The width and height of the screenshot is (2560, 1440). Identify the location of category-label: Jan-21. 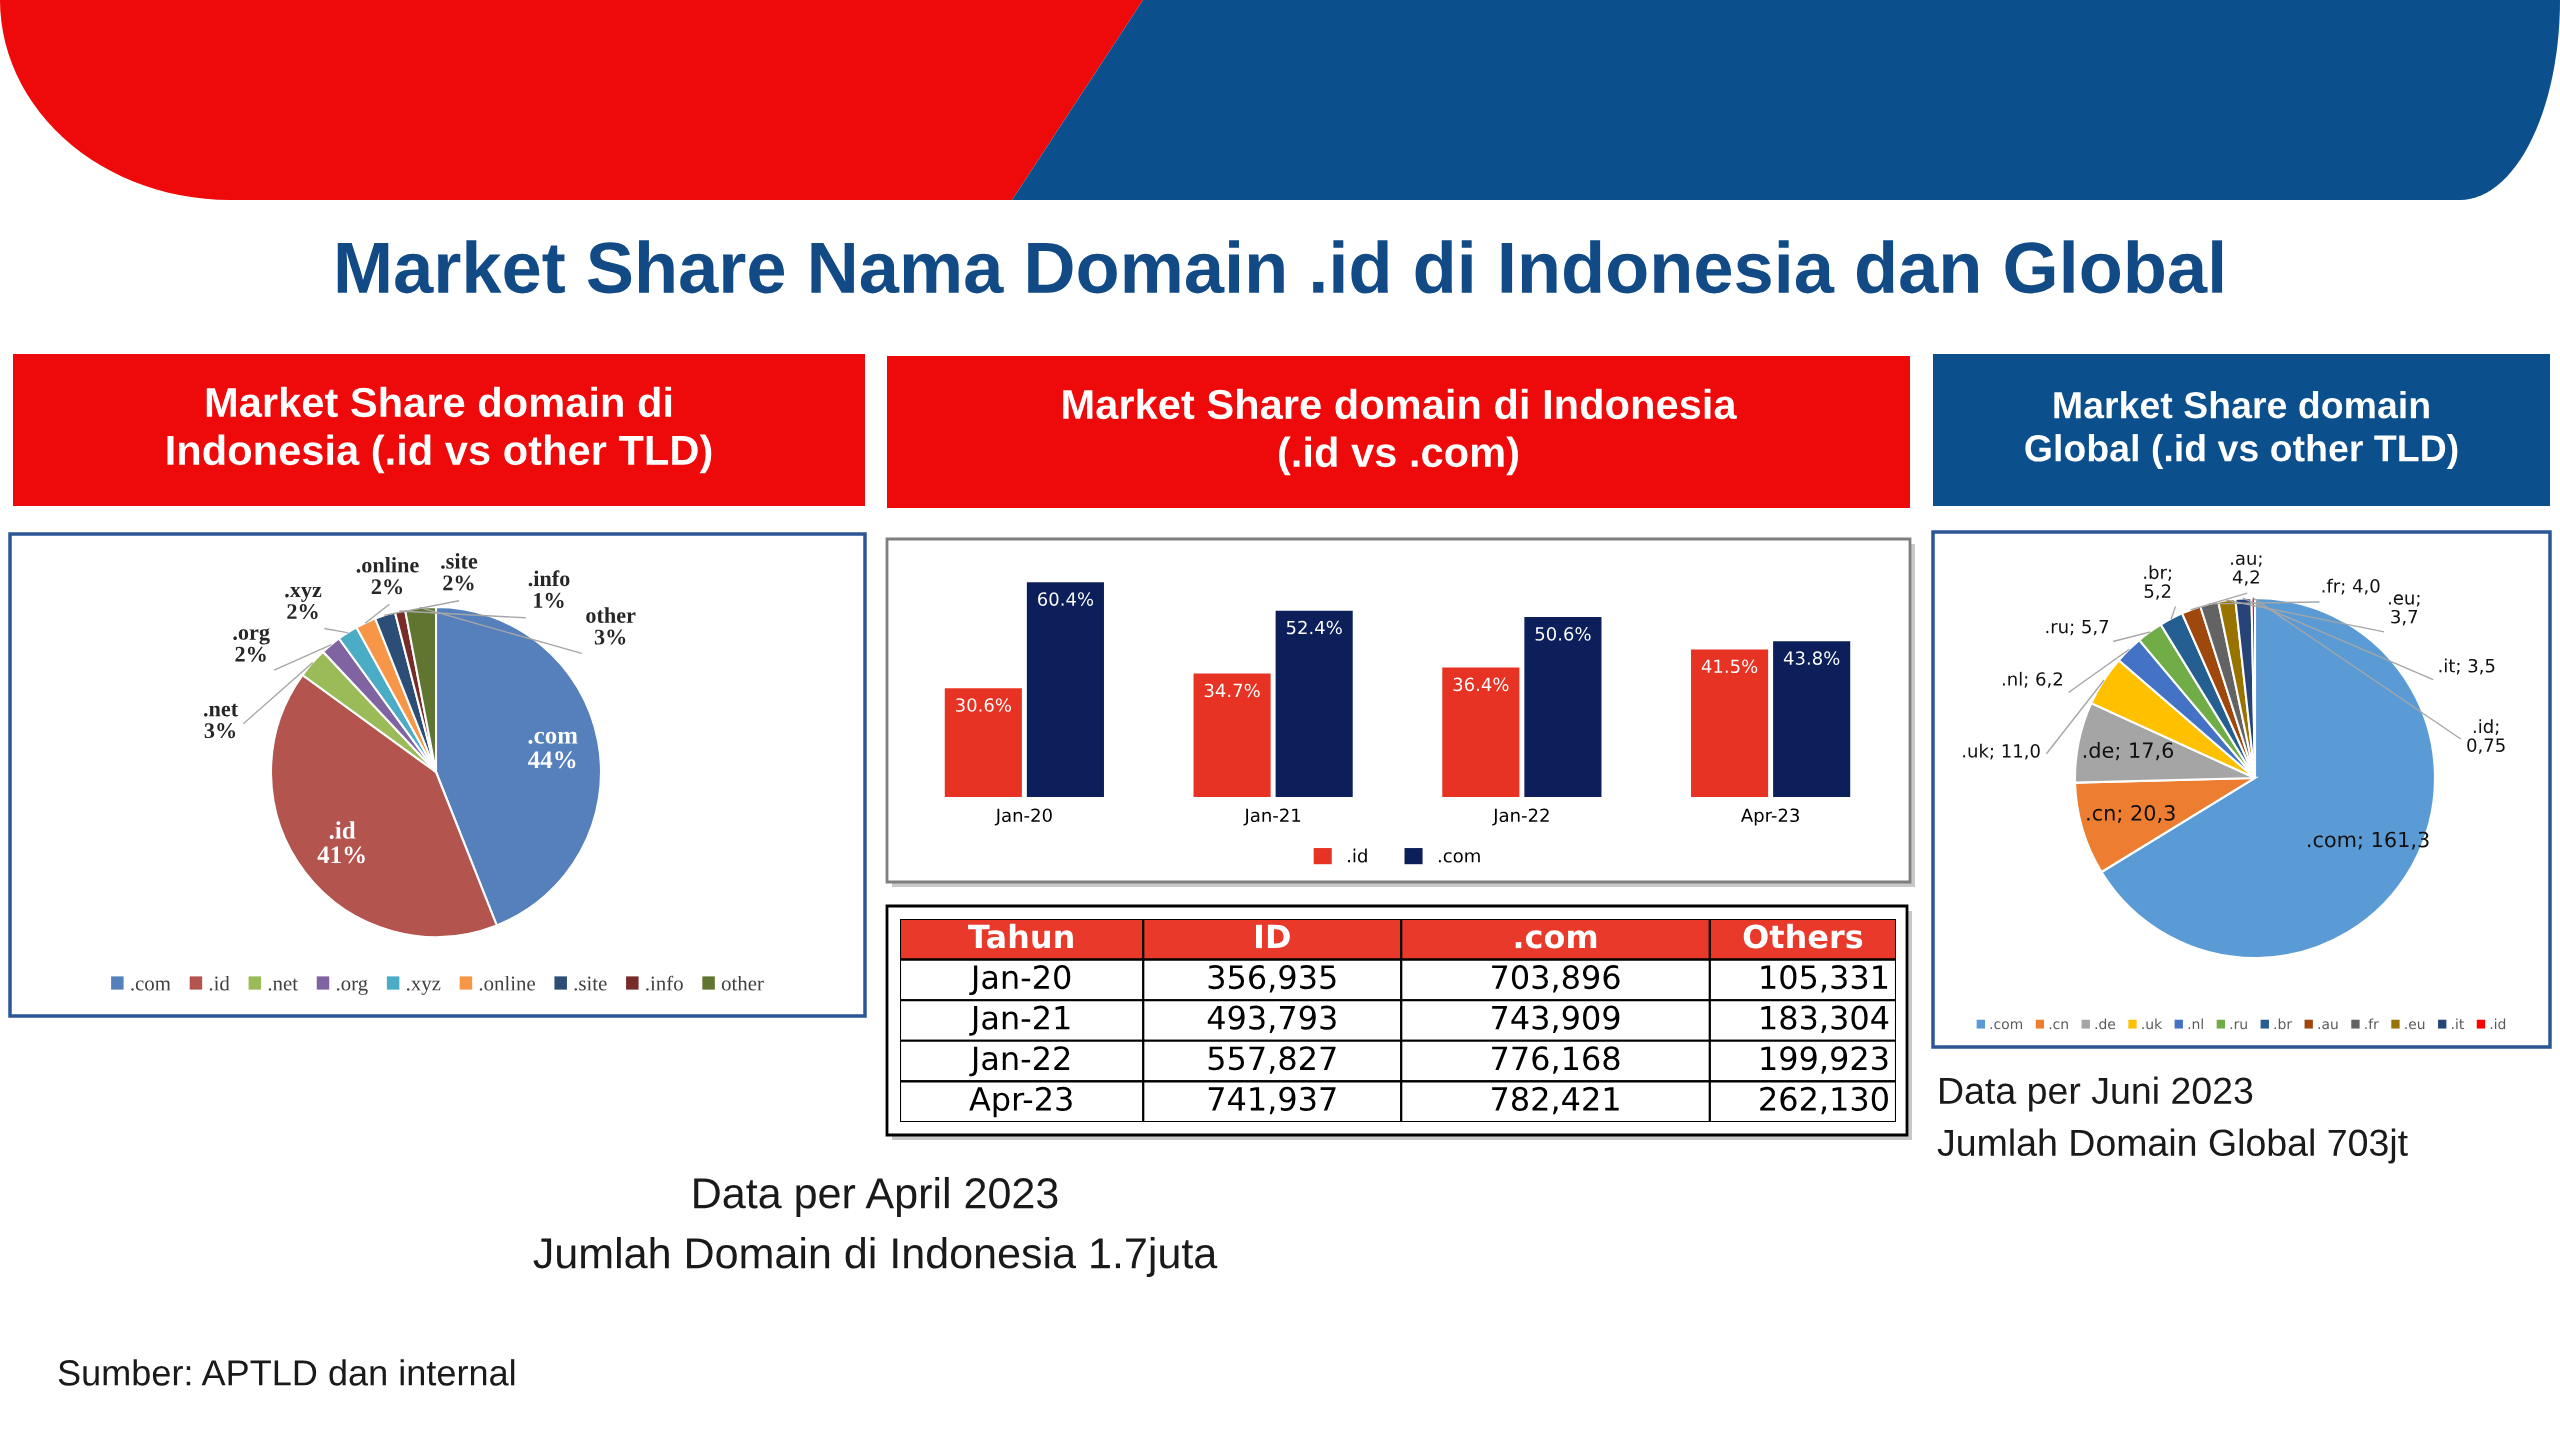
(1019, 1020).